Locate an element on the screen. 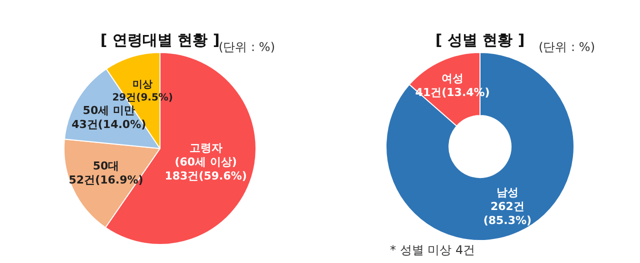  chart-title: [ 연령대별 현황 ] is located at coordinates (160, 39).